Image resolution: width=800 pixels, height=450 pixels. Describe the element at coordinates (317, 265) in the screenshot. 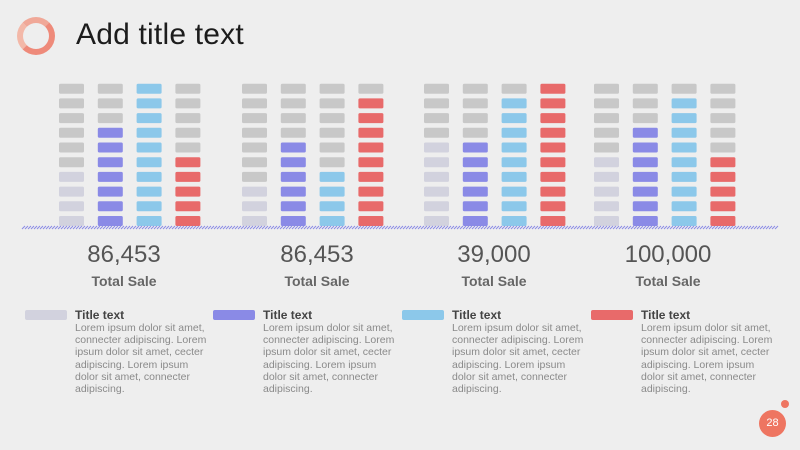

I see `stat-block-2: 86,453 Total Sale` at that location.